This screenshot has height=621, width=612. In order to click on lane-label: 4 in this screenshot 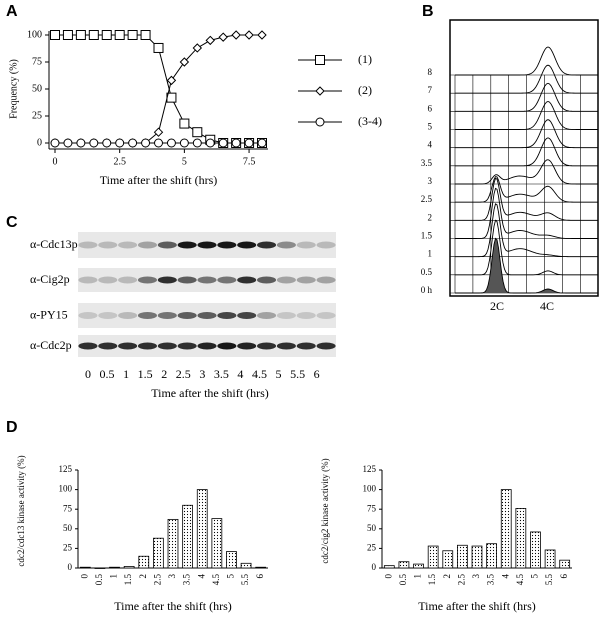, I will do `click(240, 374)`.